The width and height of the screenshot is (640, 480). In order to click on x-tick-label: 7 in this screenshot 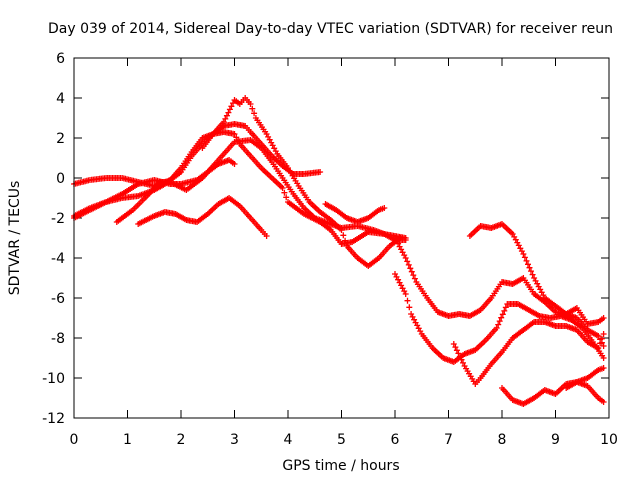, I will do `click(448, 440)`.